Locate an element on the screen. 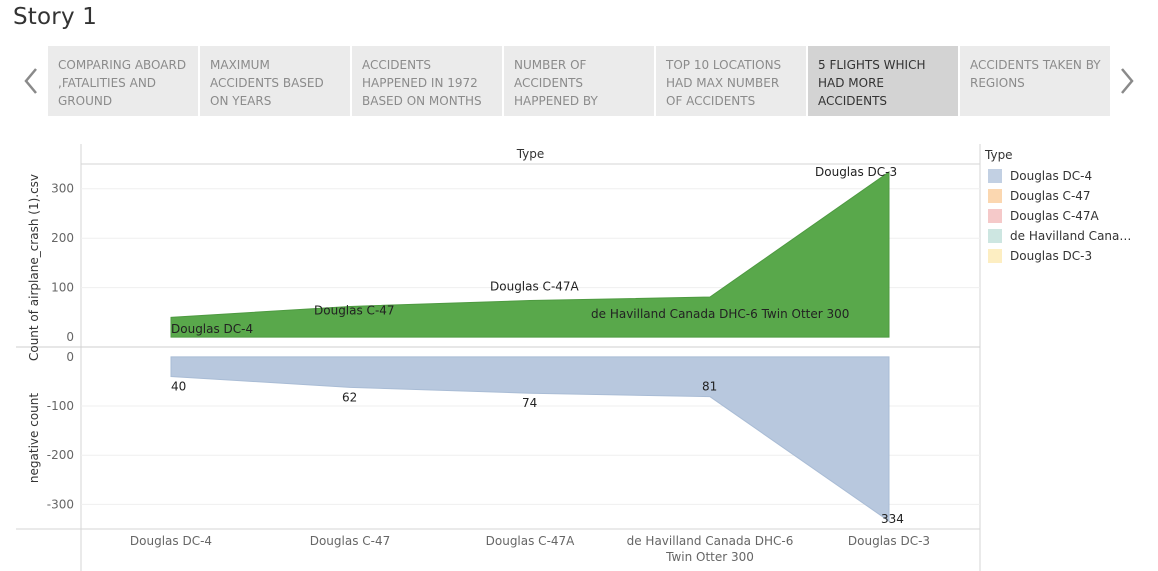 This screenshot has width=1158, height=571. y-tick-label: 300 is located at coordinates (62, 189).